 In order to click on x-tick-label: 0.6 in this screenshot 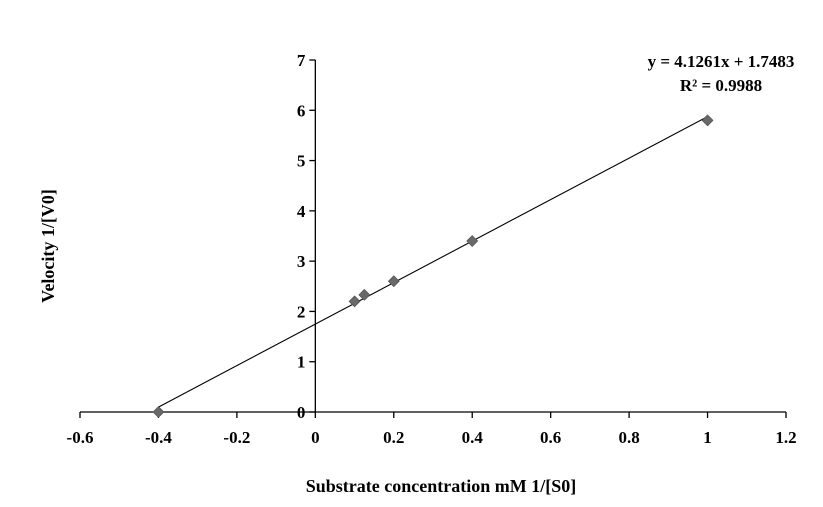, I will do `click(550, 437)`.